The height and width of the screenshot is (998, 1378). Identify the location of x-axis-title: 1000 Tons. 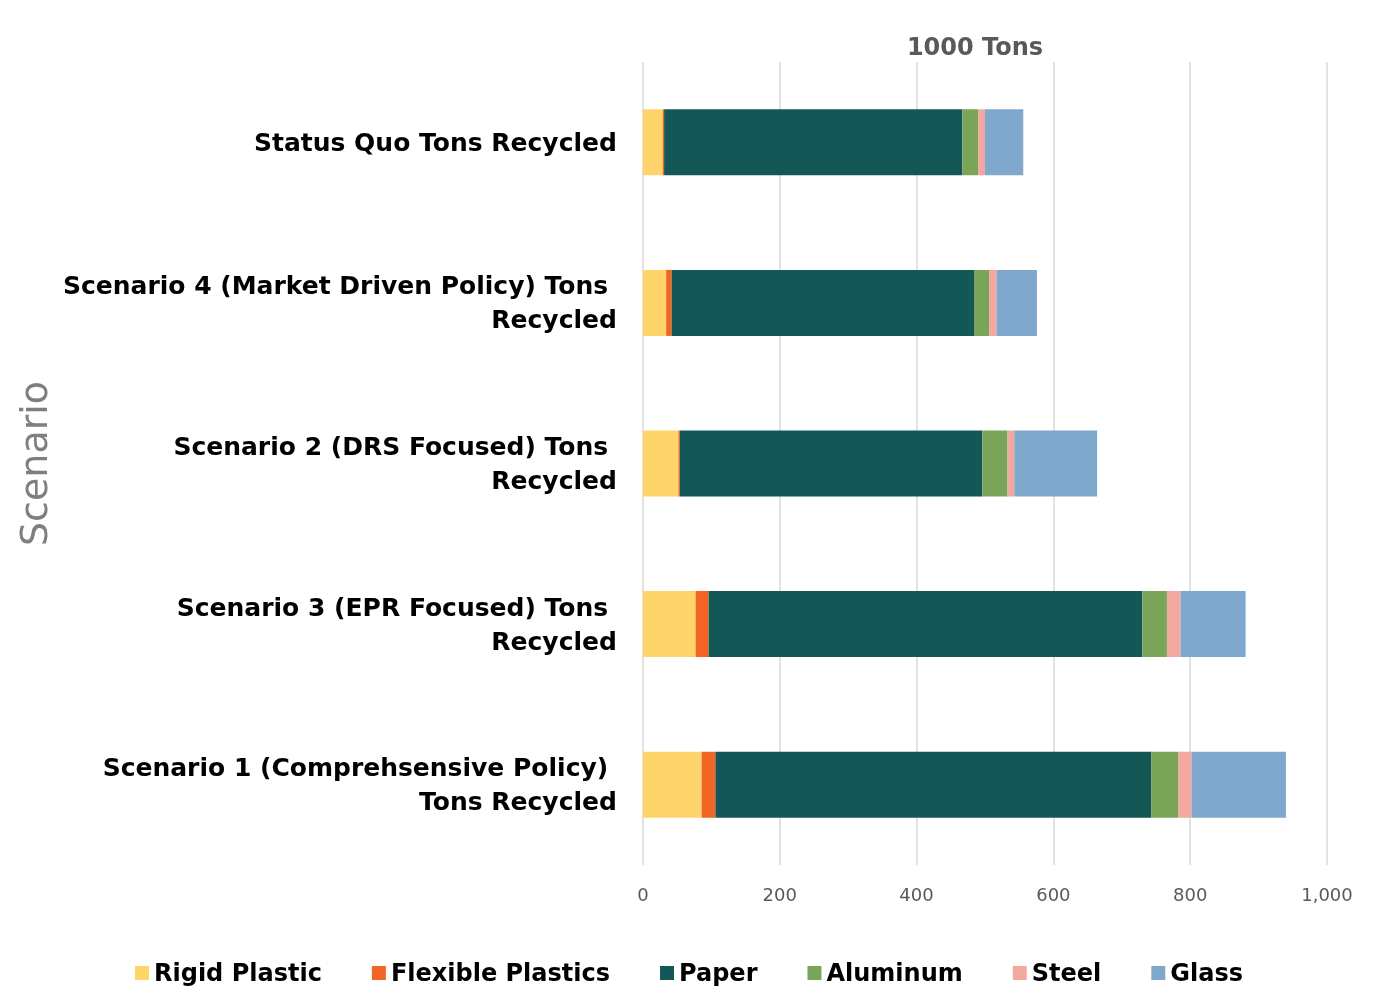
(975, 47).